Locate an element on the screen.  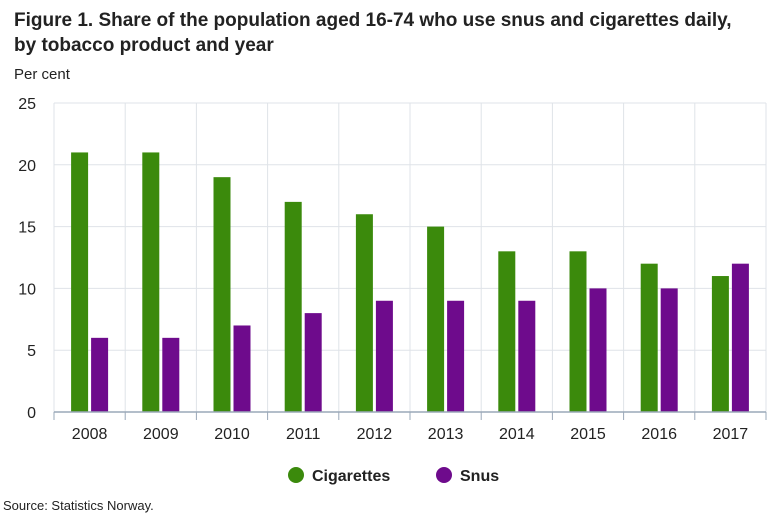
x-tick-label: 2013 is located at coordinates (446, 434).